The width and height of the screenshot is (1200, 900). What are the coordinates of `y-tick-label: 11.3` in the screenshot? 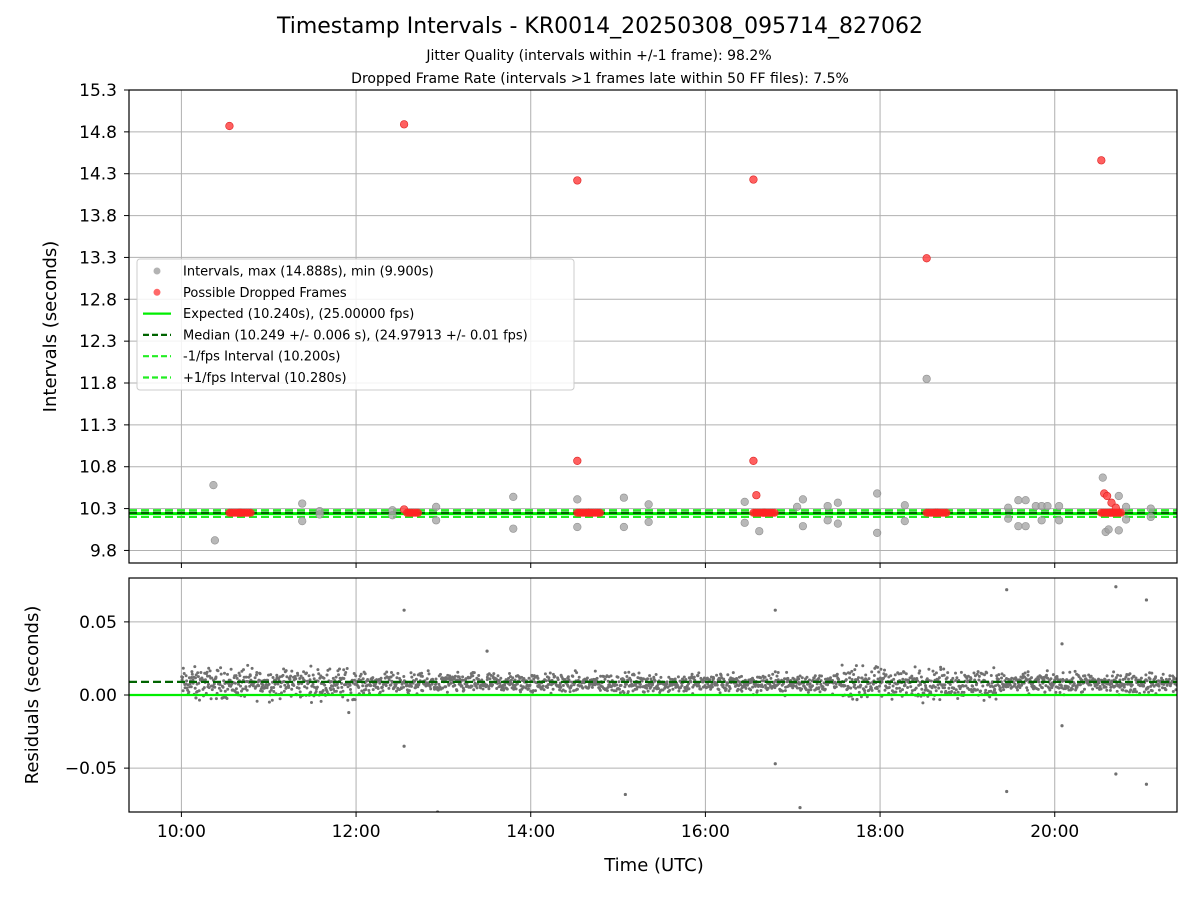 It's located at (98, 426).